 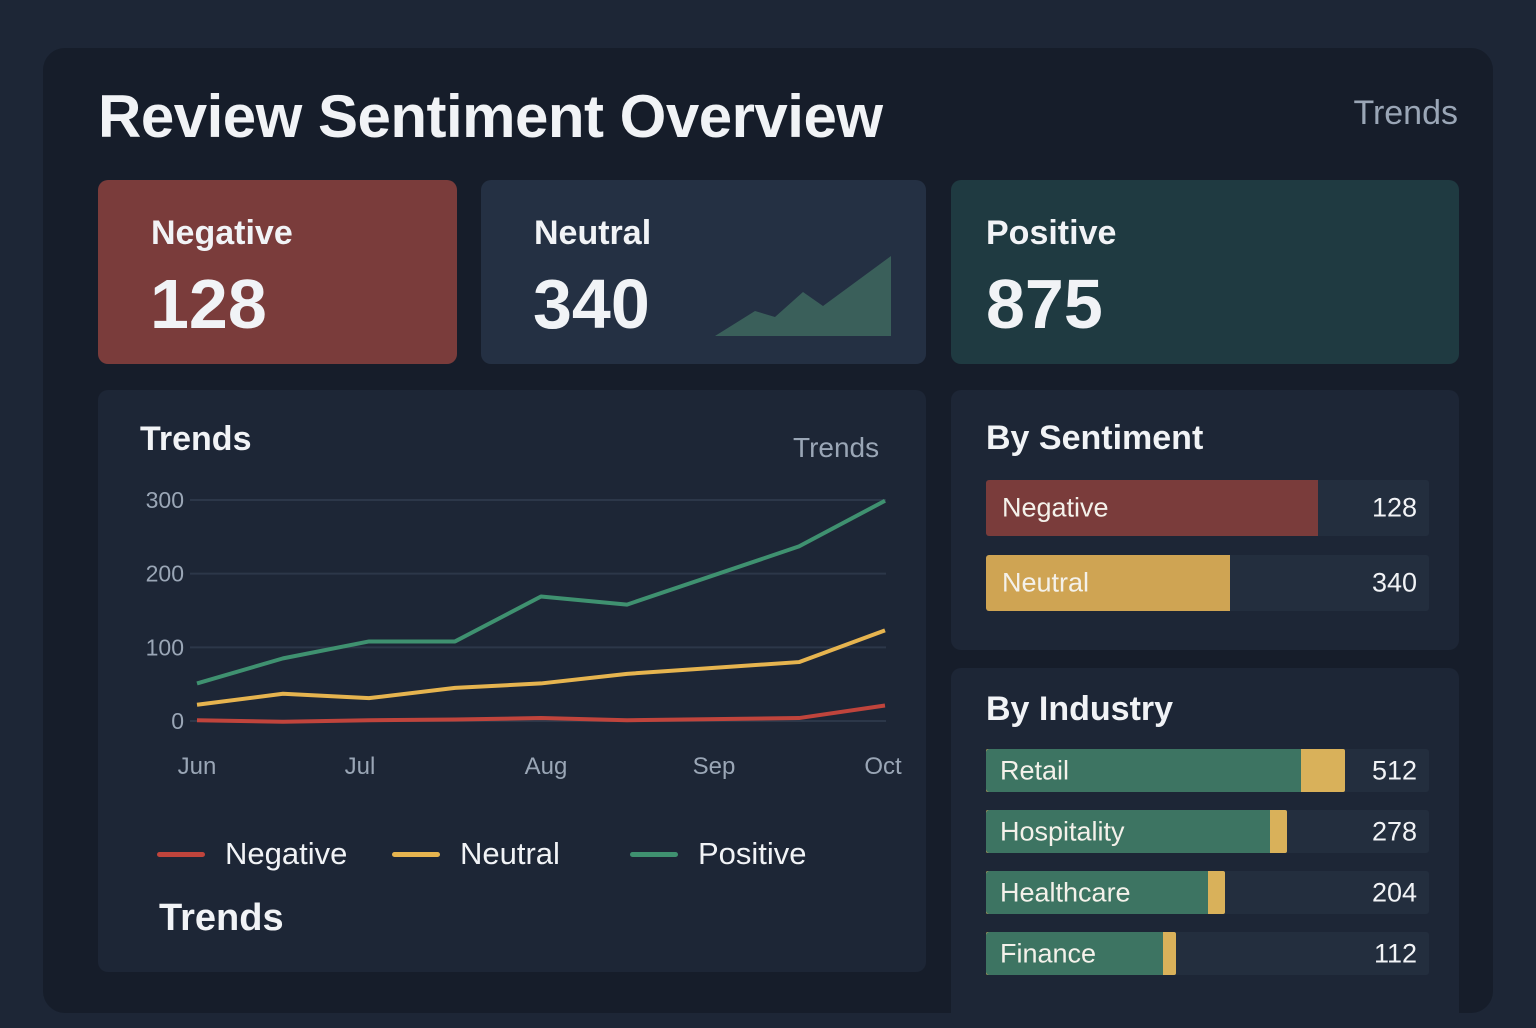 I want to click on sentiment-bar-negative: Negative 128, so click(x=1207, y=508).